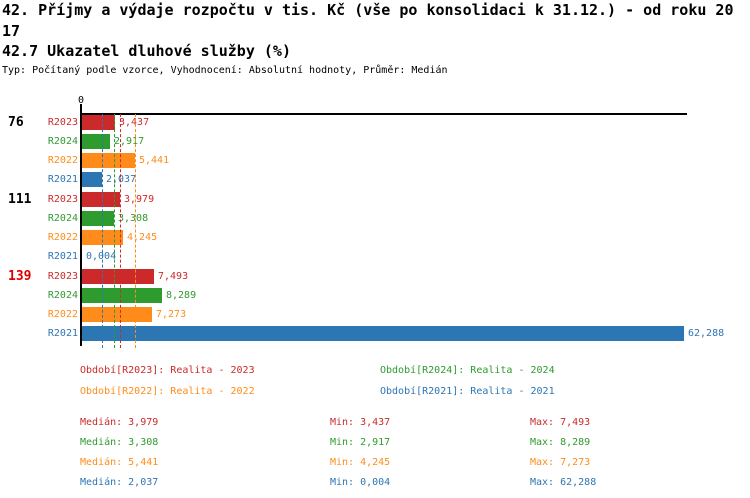  I want to click on y-axis-line, so click(81, 225).